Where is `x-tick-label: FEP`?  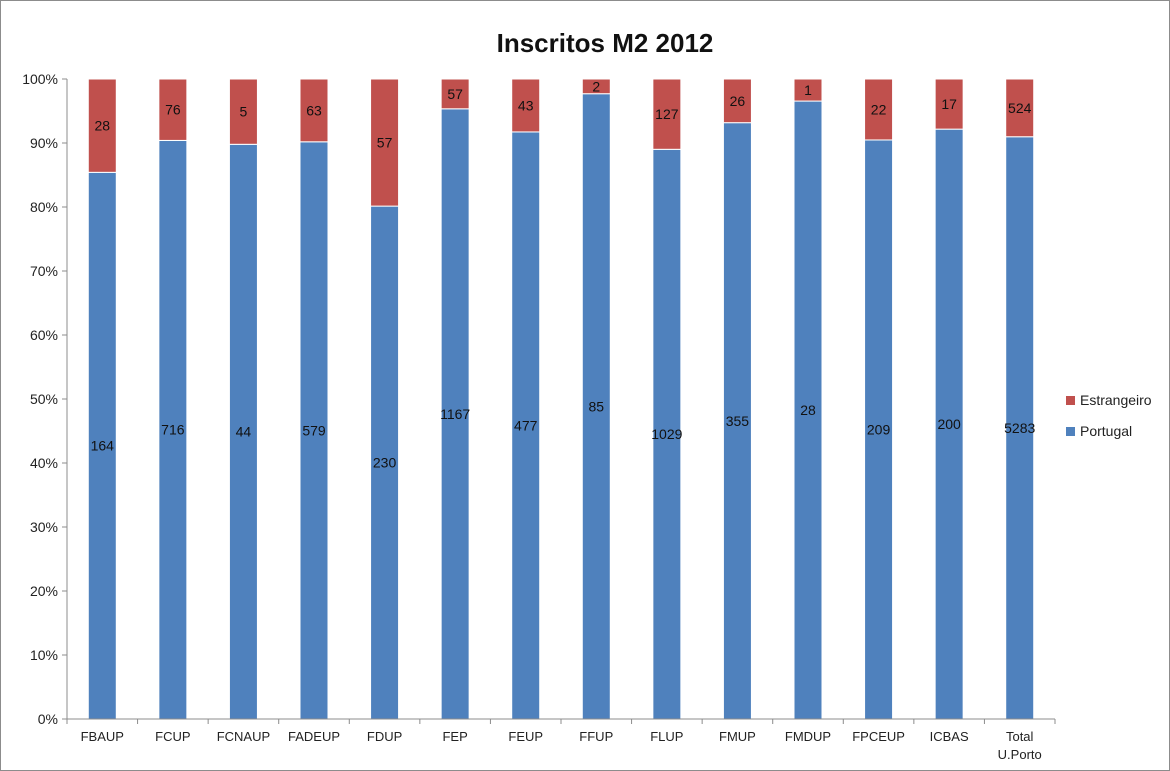 x-tick-label: FEP is located at coordinates (454, 736).